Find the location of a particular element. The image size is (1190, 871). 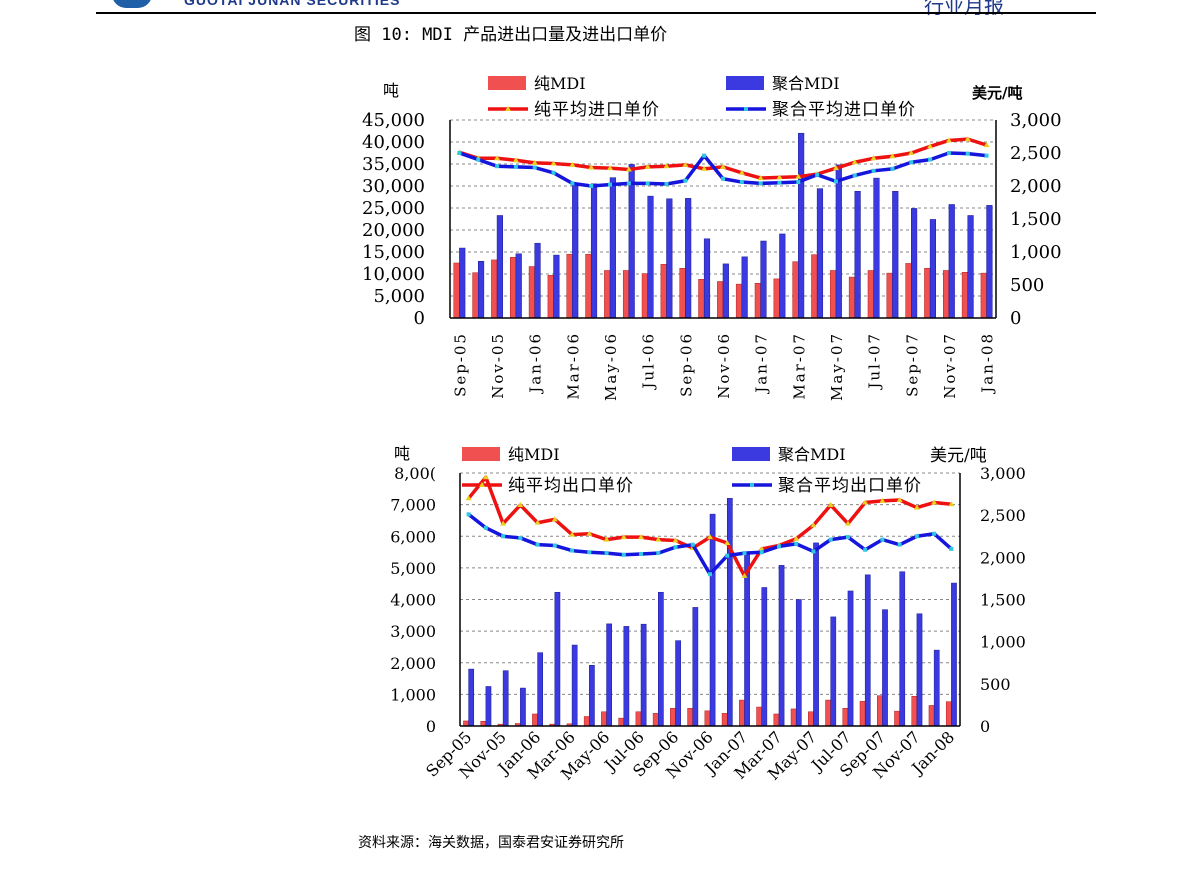

chart1-ytick-left: 40,000 is located at coordinates (393, 142).